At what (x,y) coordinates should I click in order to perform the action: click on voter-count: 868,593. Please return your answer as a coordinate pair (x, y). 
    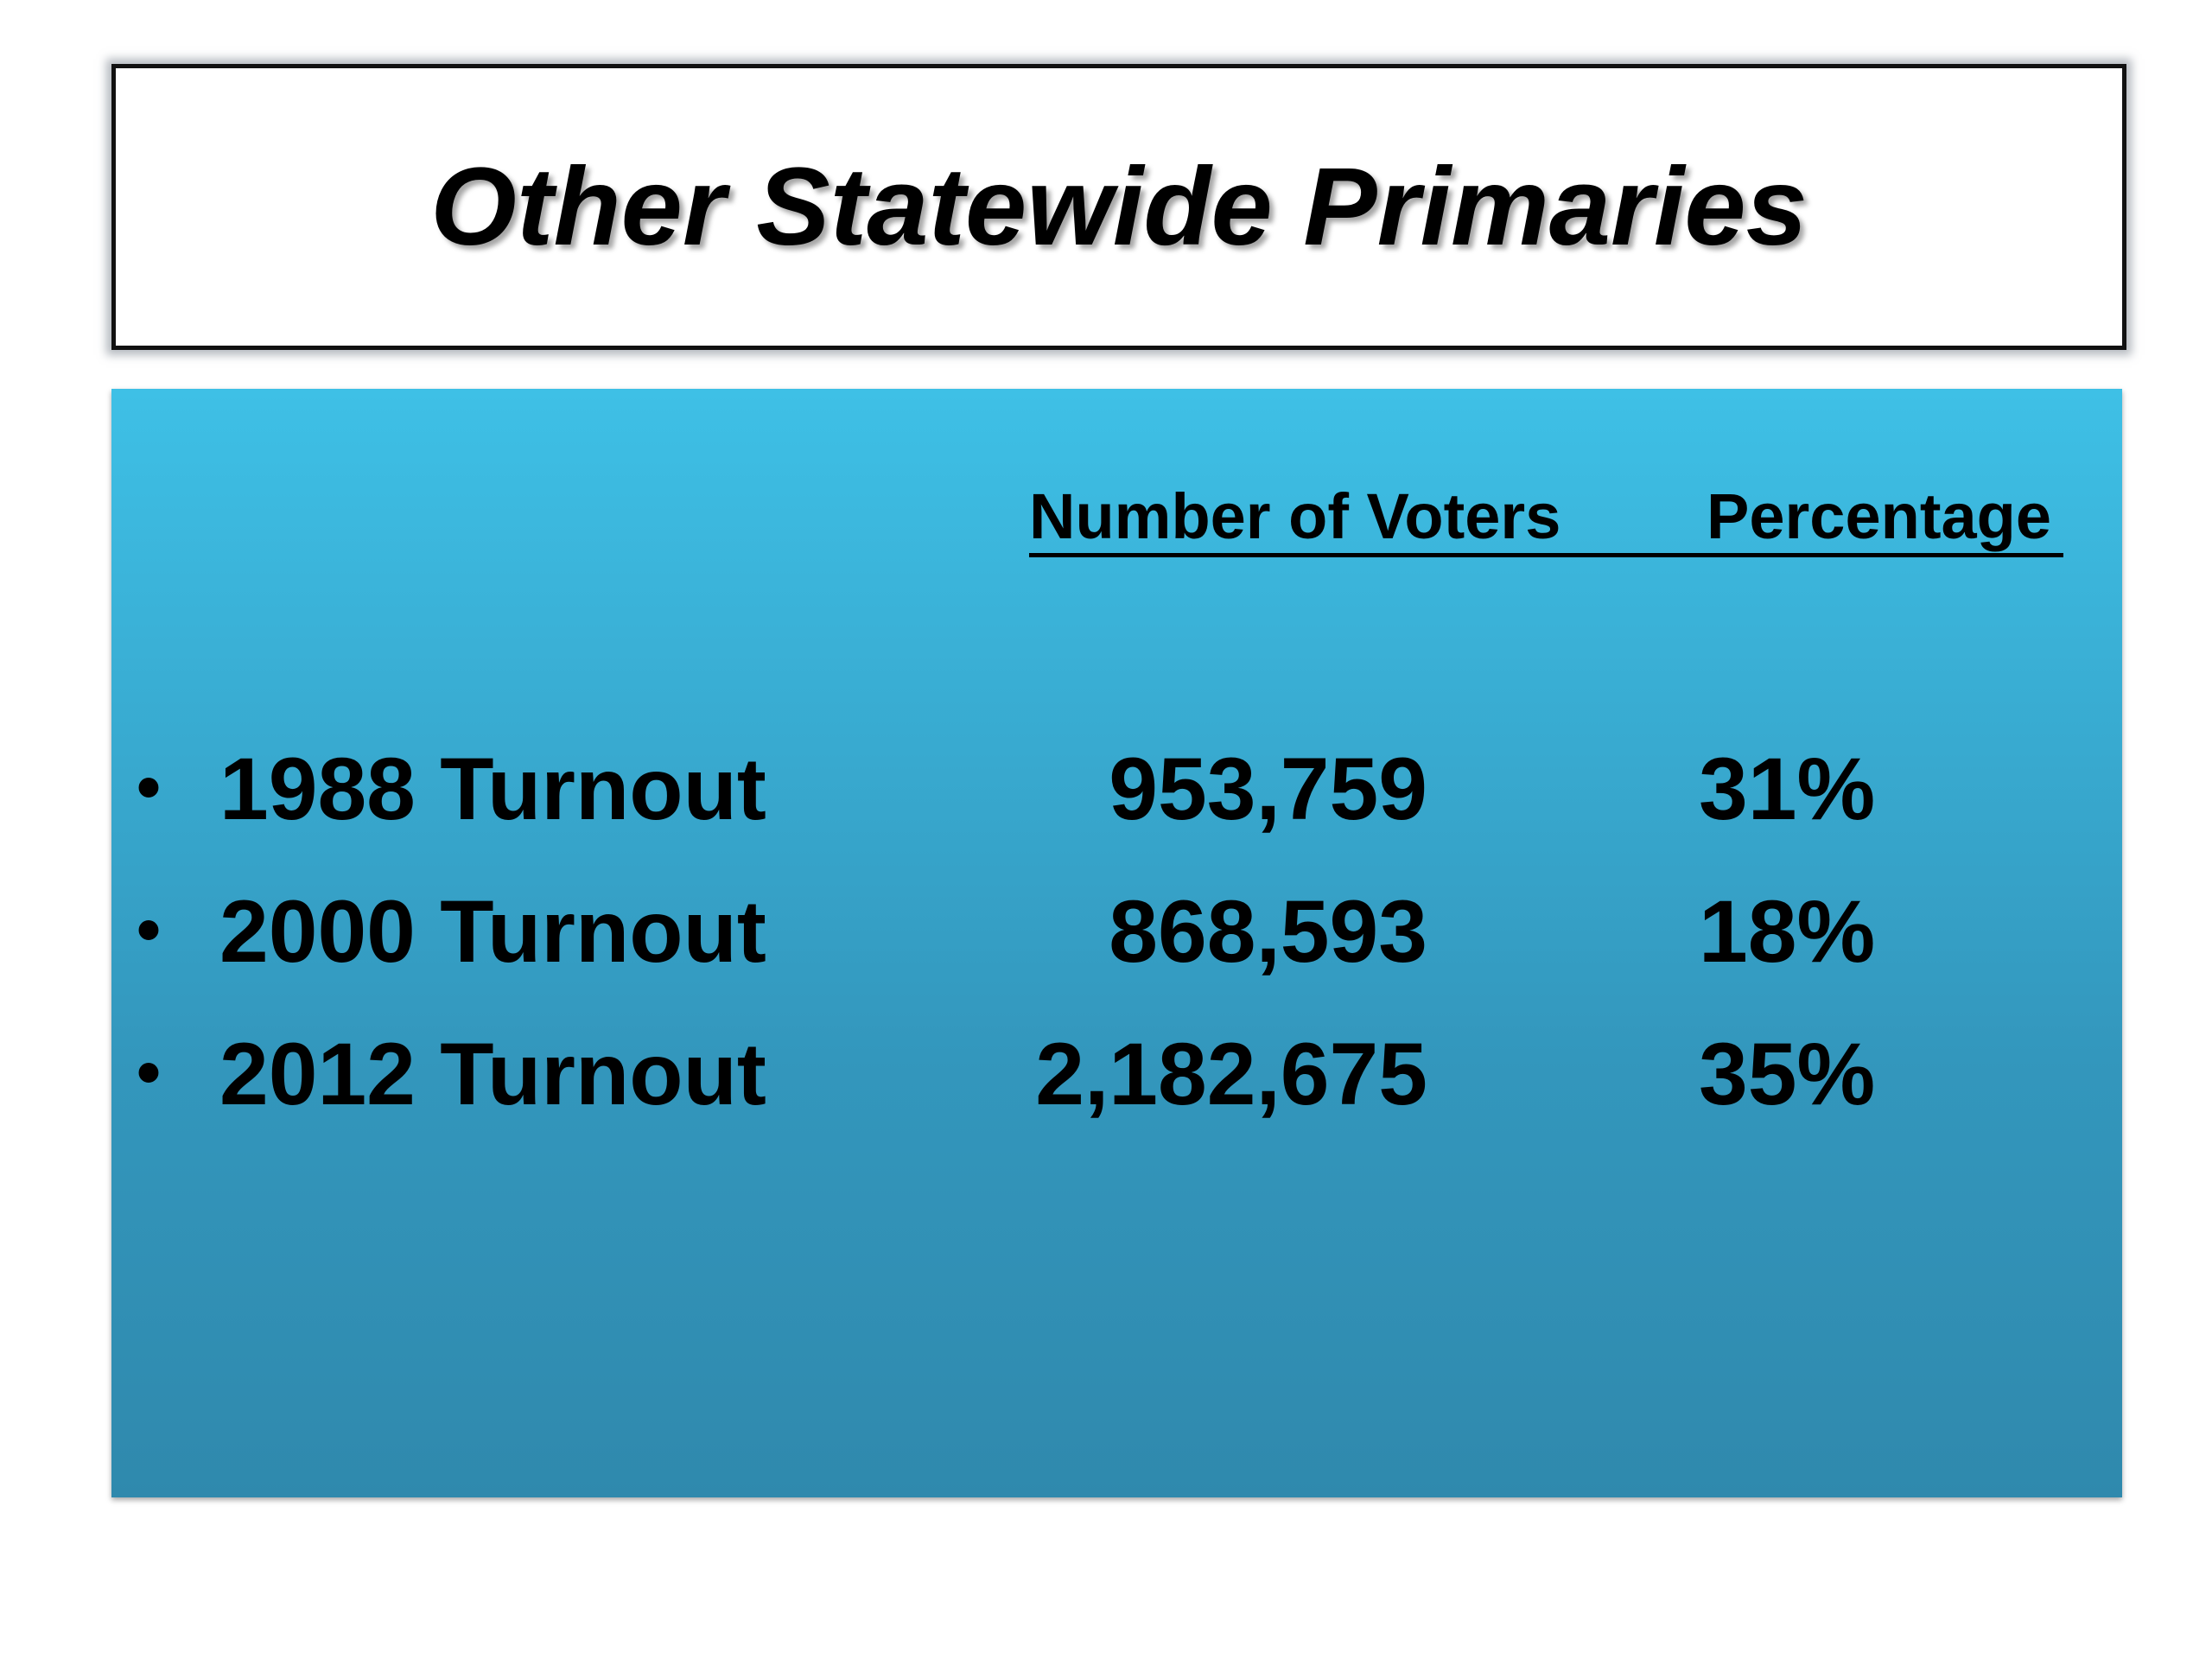
    Looking at the image, I should click on (1268, 932).